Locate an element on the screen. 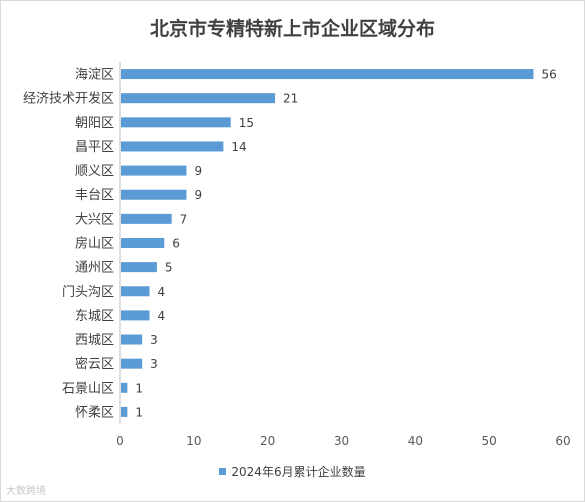 Image resolution: width=585 pixels, height=502 pixels. data-label: 56 is located at coordinates (548, 75).